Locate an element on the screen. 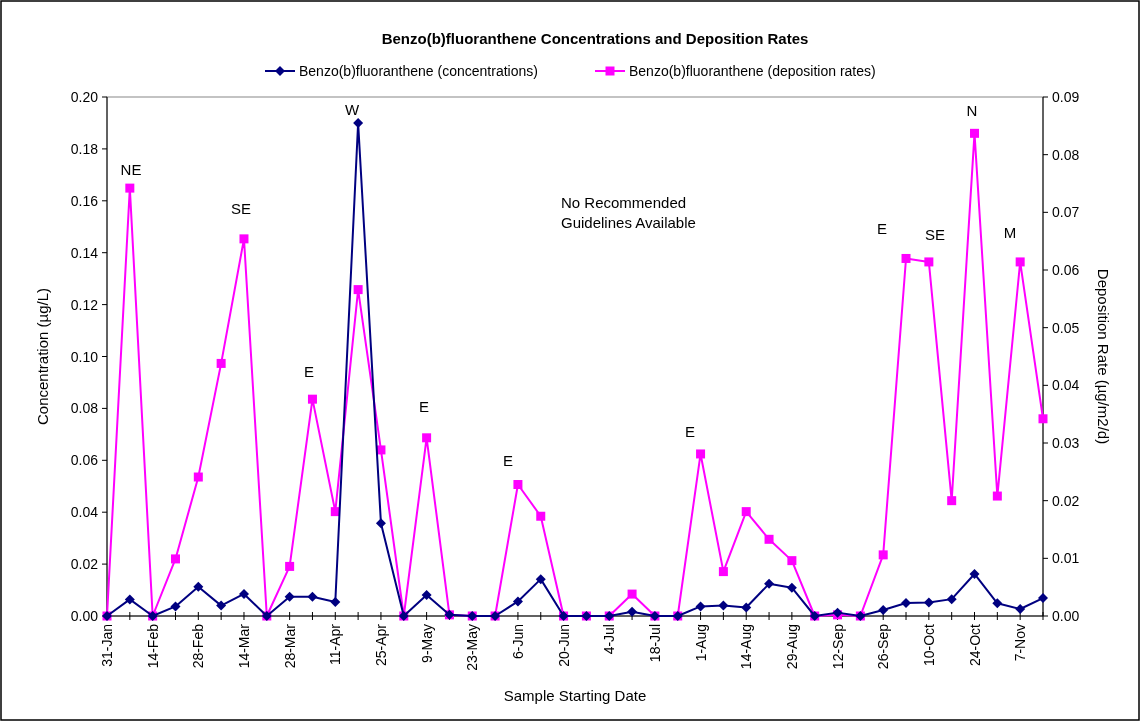  y-tick-label: 0.04 is located at coordinates (84, 512).